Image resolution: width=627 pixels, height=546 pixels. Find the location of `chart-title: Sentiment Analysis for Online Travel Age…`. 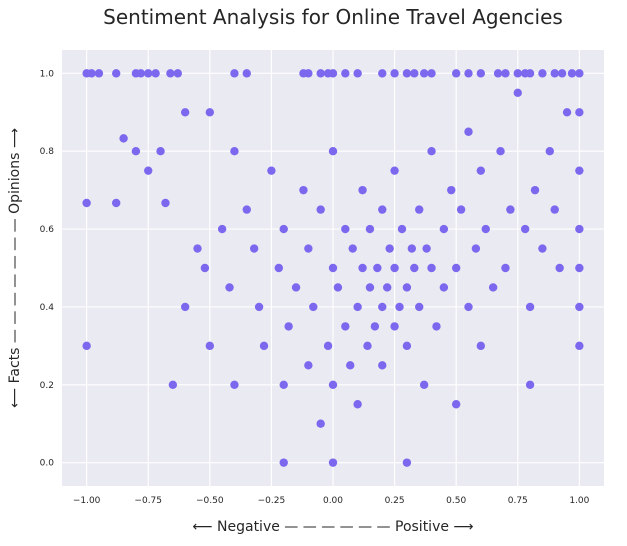

chart-title: Sentiment Analysis for Online Travel Age… is located at coordinates (333, 17).